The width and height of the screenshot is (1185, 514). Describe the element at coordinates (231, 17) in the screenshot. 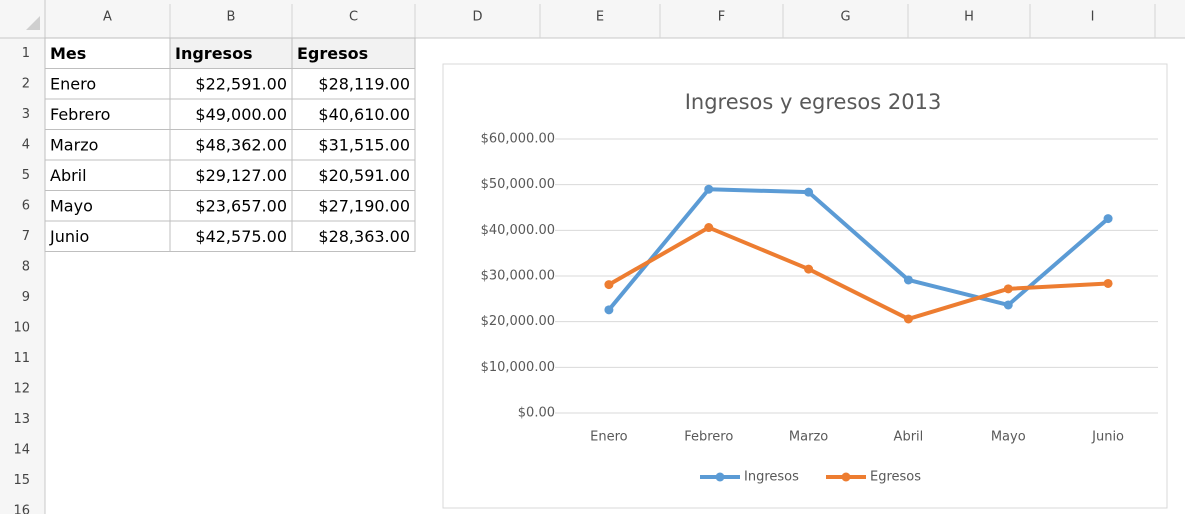

I see `column-header: B` at that location.